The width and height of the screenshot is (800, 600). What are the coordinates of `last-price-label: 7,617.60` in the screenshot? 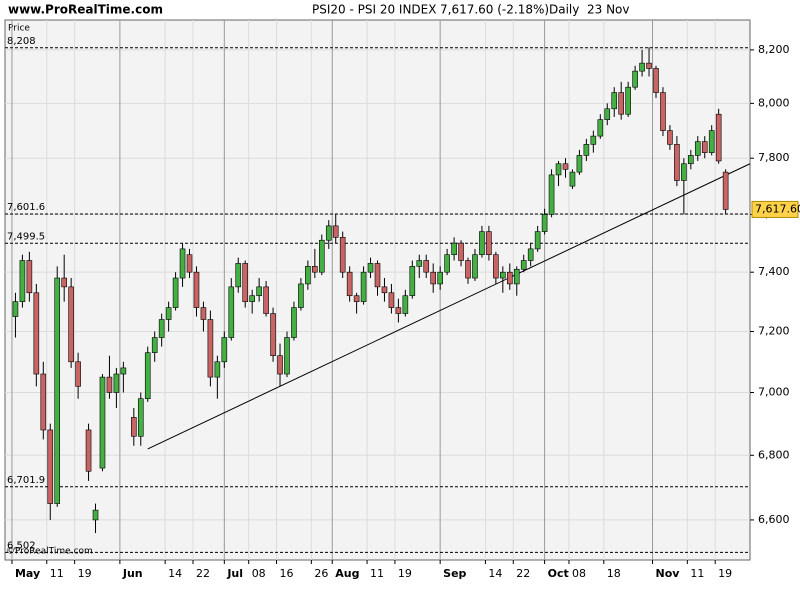 It's located at (777, 208).